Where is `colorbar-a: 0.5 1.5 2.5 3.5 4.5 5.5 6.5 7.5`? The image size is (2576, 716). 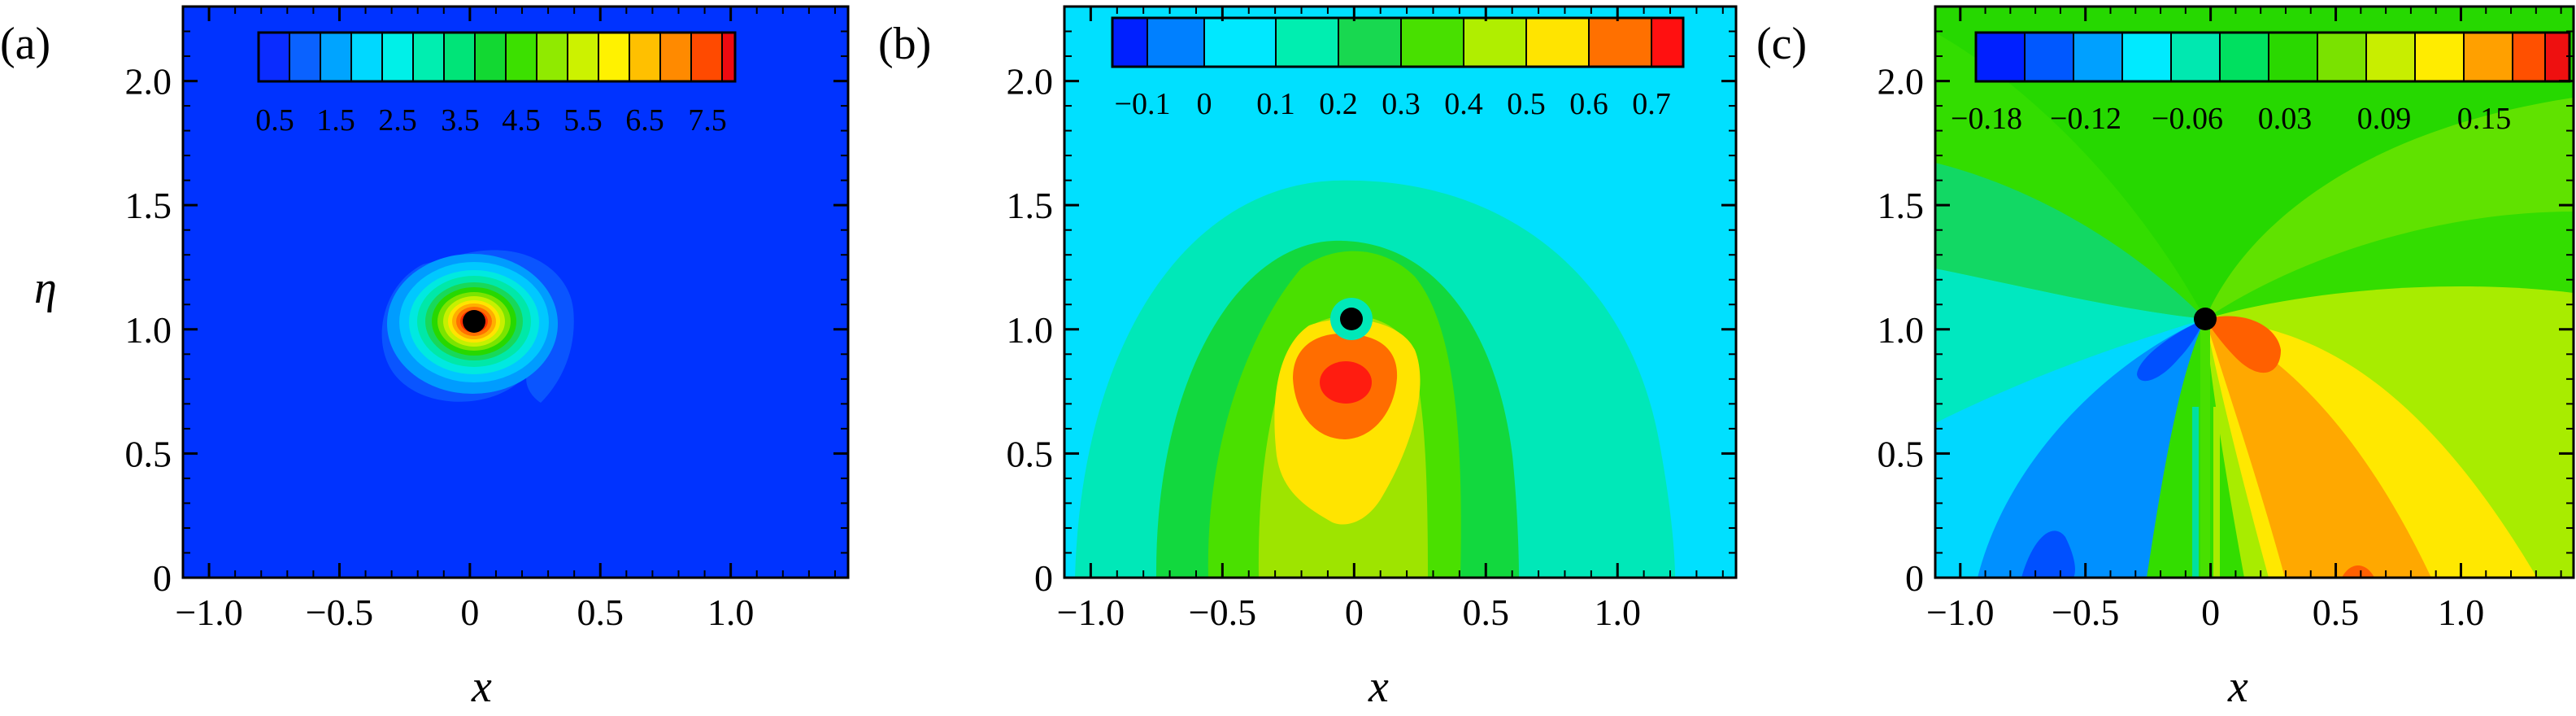 colorbar-a: 0.5 1.5 2.5 3.5 4.5 5.5 6.5 7.5 is located at coordinates (496, 84).